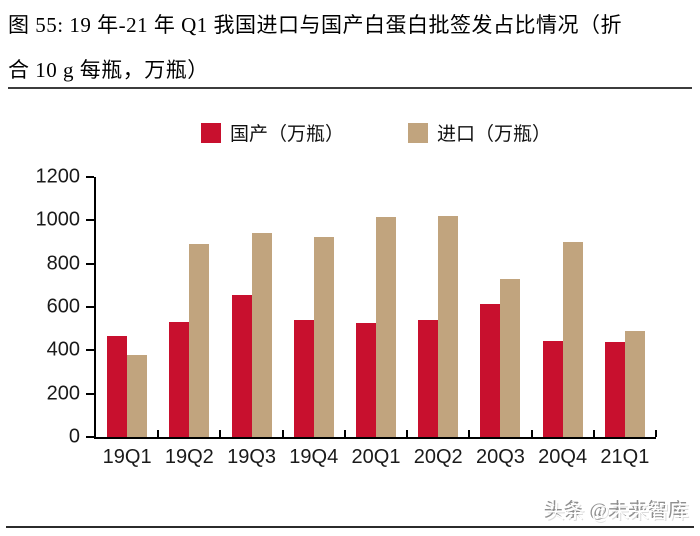  Describe the element at coordinates (614, 389) in the screenshot. I see `bar-domestic-21Q1` at that location.